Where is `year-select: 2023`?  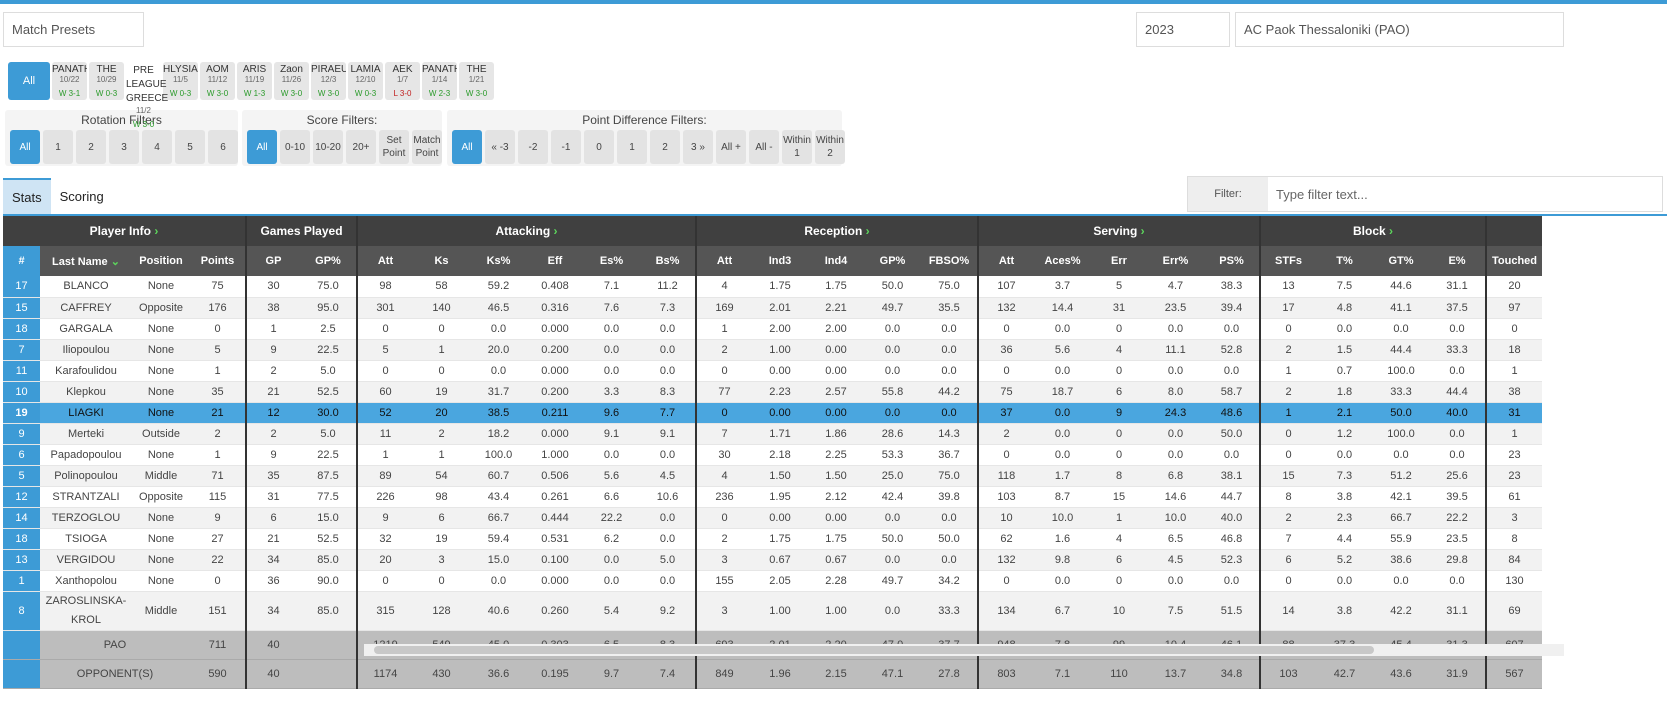 year-select: 2023 is located at coordinates (1183, 29).